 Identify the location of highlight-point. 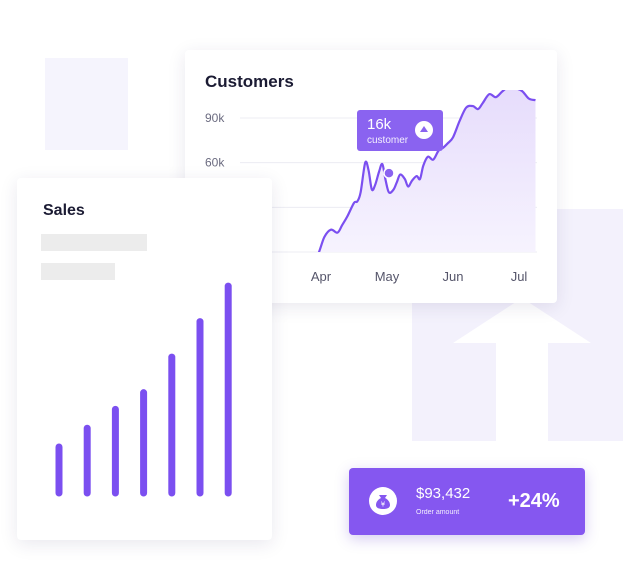
(389, 173).